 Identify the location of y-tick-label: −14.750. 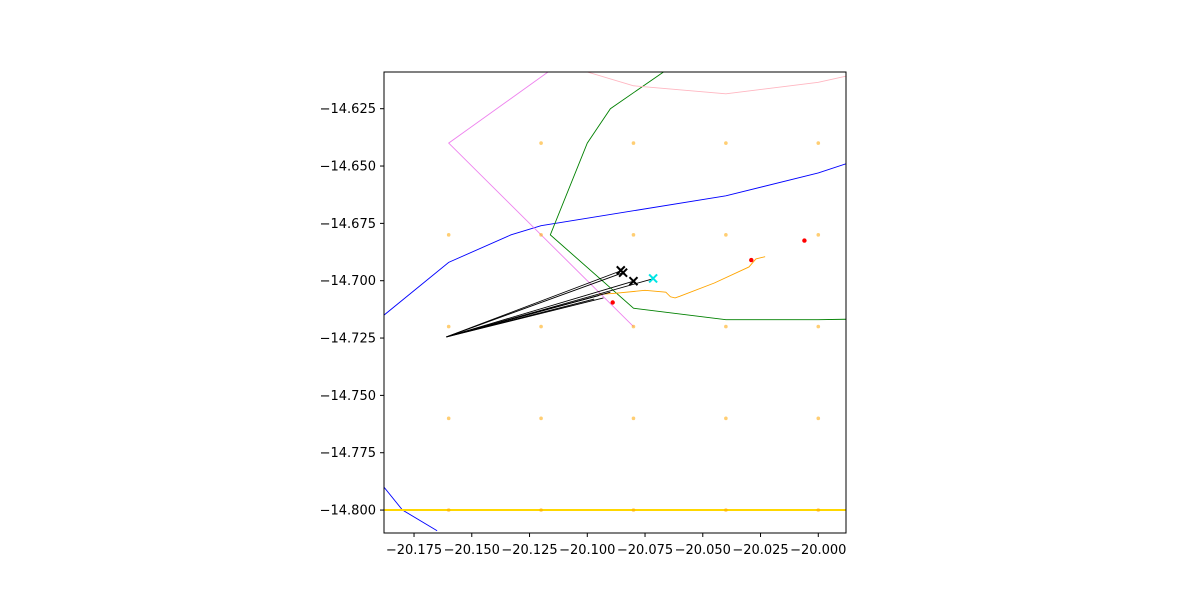
(348, 396).